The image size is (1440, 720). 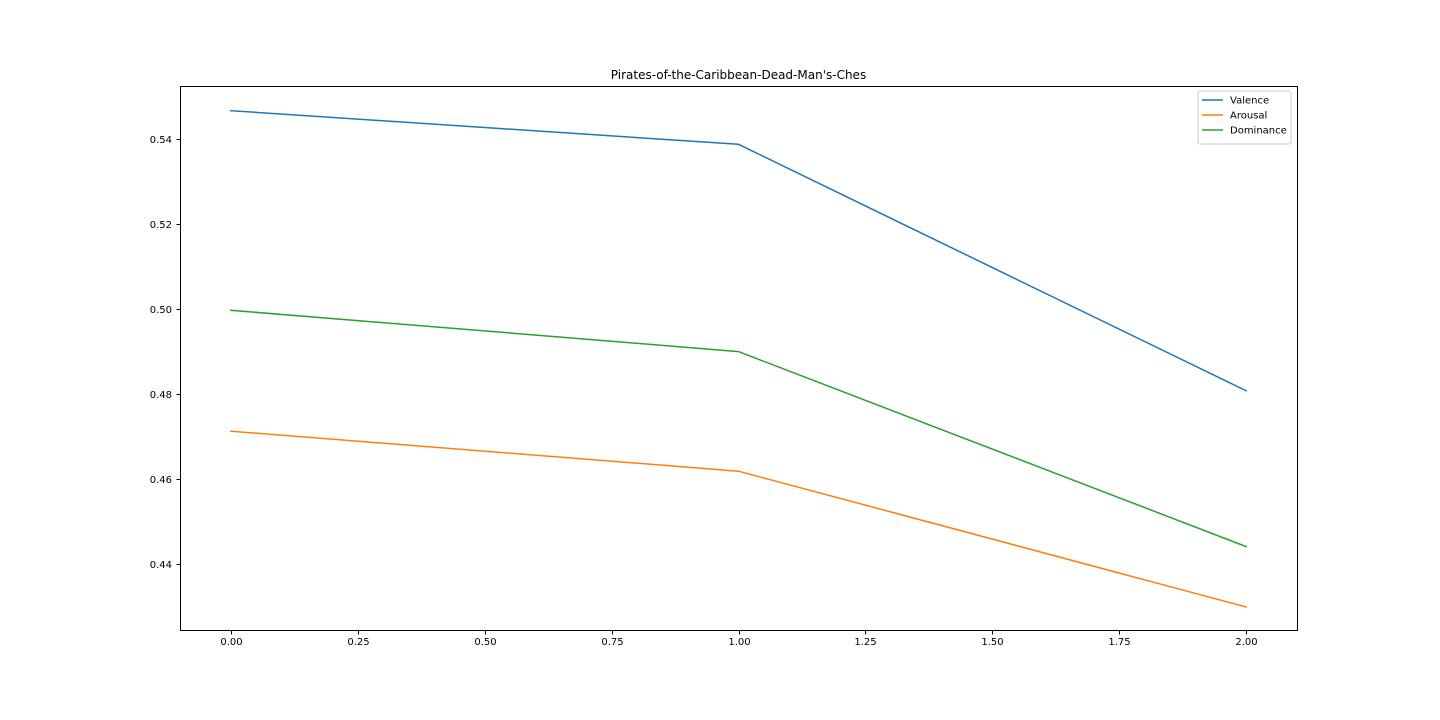 I want to click on legend: Valence Arousal Dominance, so click(x=1244, y=117).